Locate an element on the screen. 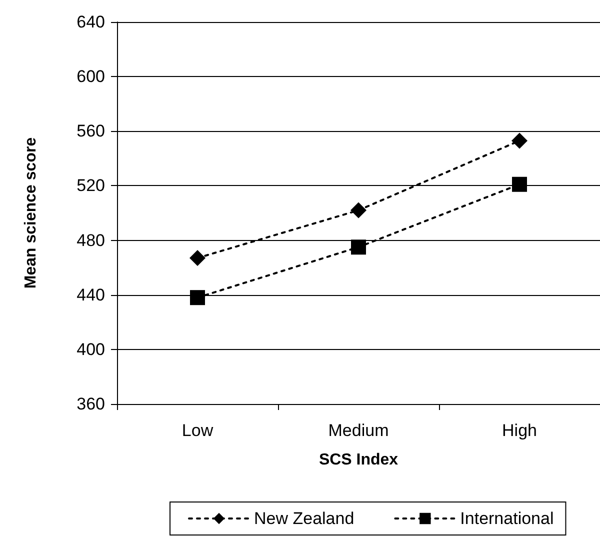  y-axis-title: Mean science score is located at coordinates (31, 213).